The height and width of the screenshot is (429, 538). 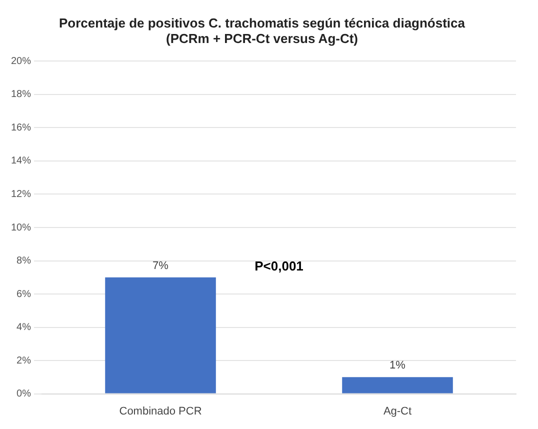 What do you see at coordinates (24, 328) in the screenshot?
I see `y-tick-label: 4%` at bounding box center [24, 328].